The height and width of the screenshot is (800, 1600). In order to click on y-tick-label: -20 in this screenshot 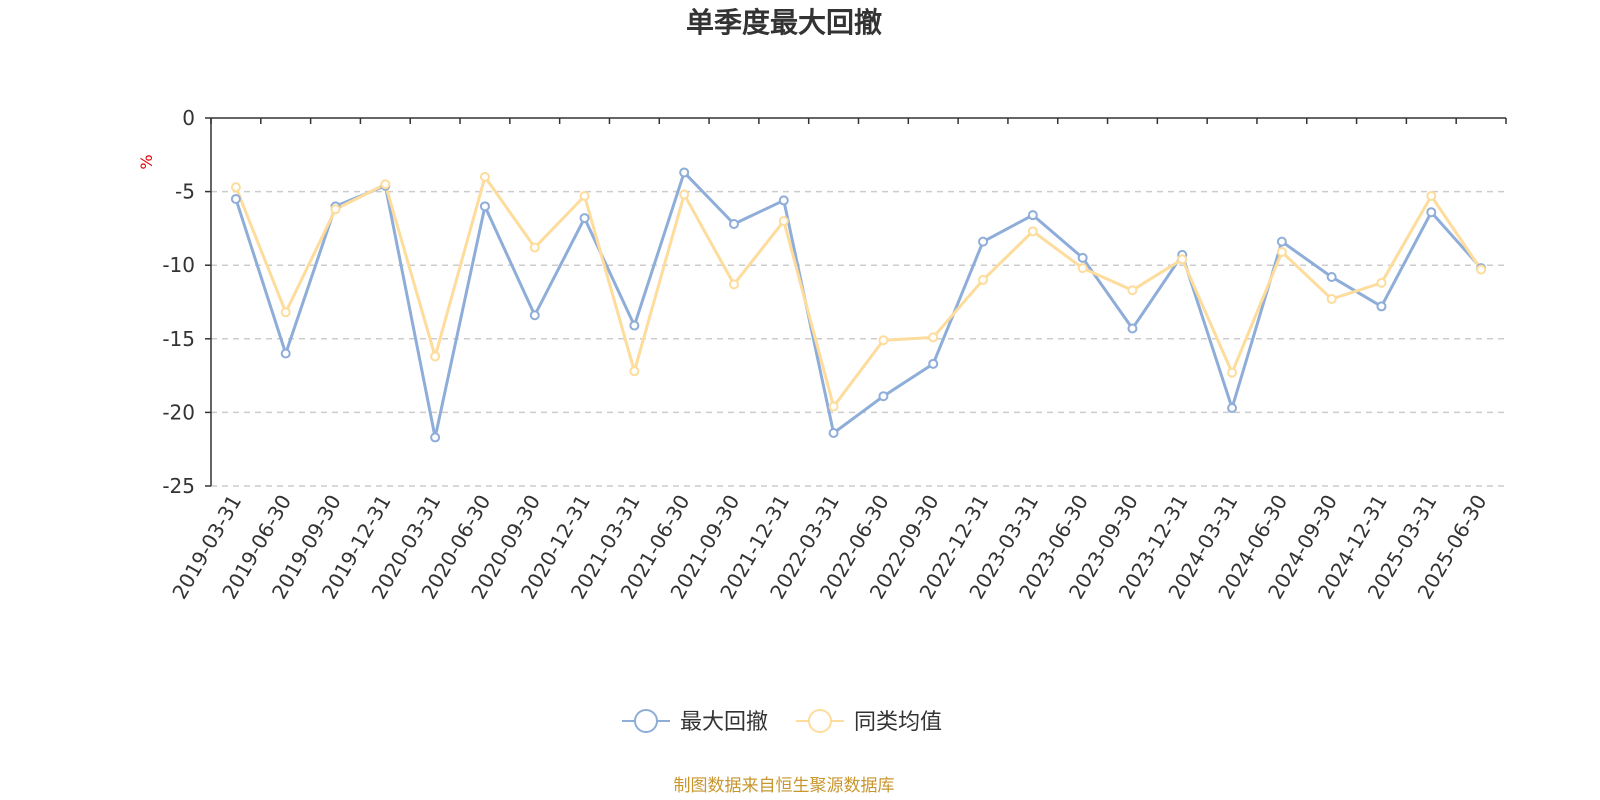, I will do `click(178, 412)`.